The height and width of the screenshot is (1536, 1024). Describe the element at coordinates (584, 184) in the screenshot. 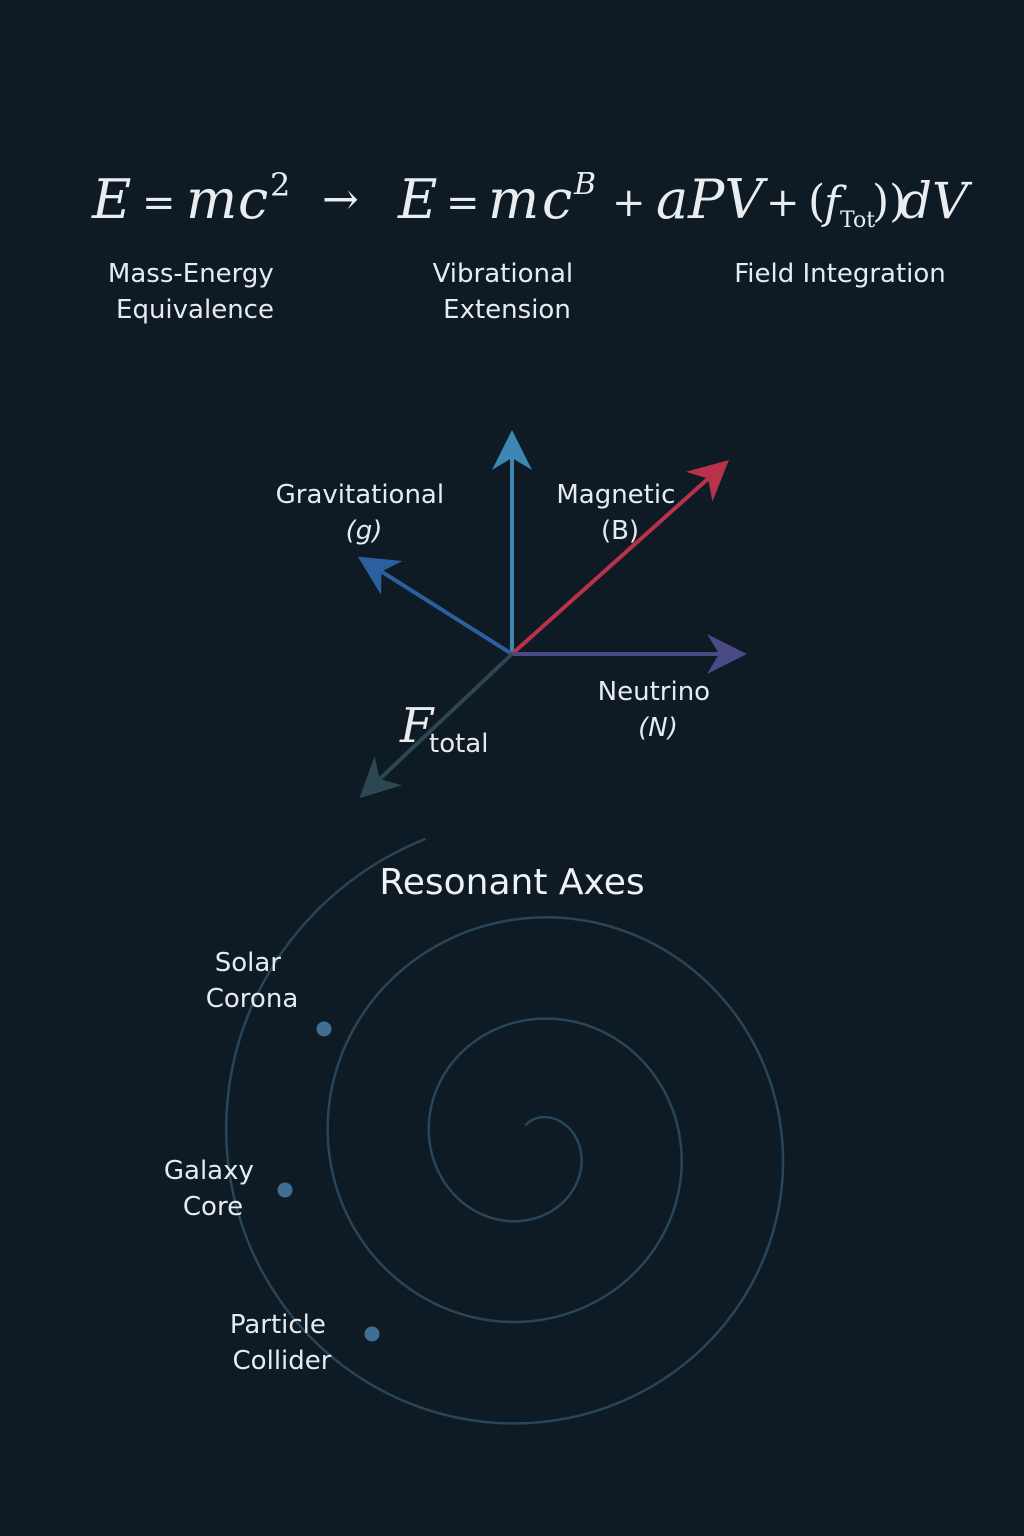

I see `eq-right-exponent: B` at that location.